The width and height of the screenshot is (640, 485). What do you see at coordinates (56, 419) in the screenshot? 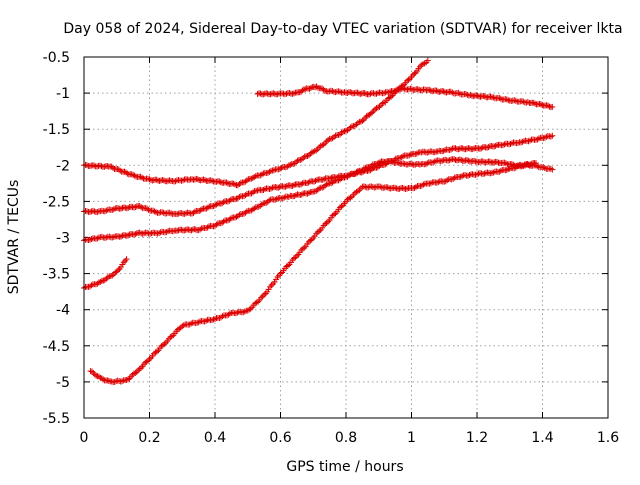
I see `y-tick-label: -5.5` at bounding box center [56, 419].